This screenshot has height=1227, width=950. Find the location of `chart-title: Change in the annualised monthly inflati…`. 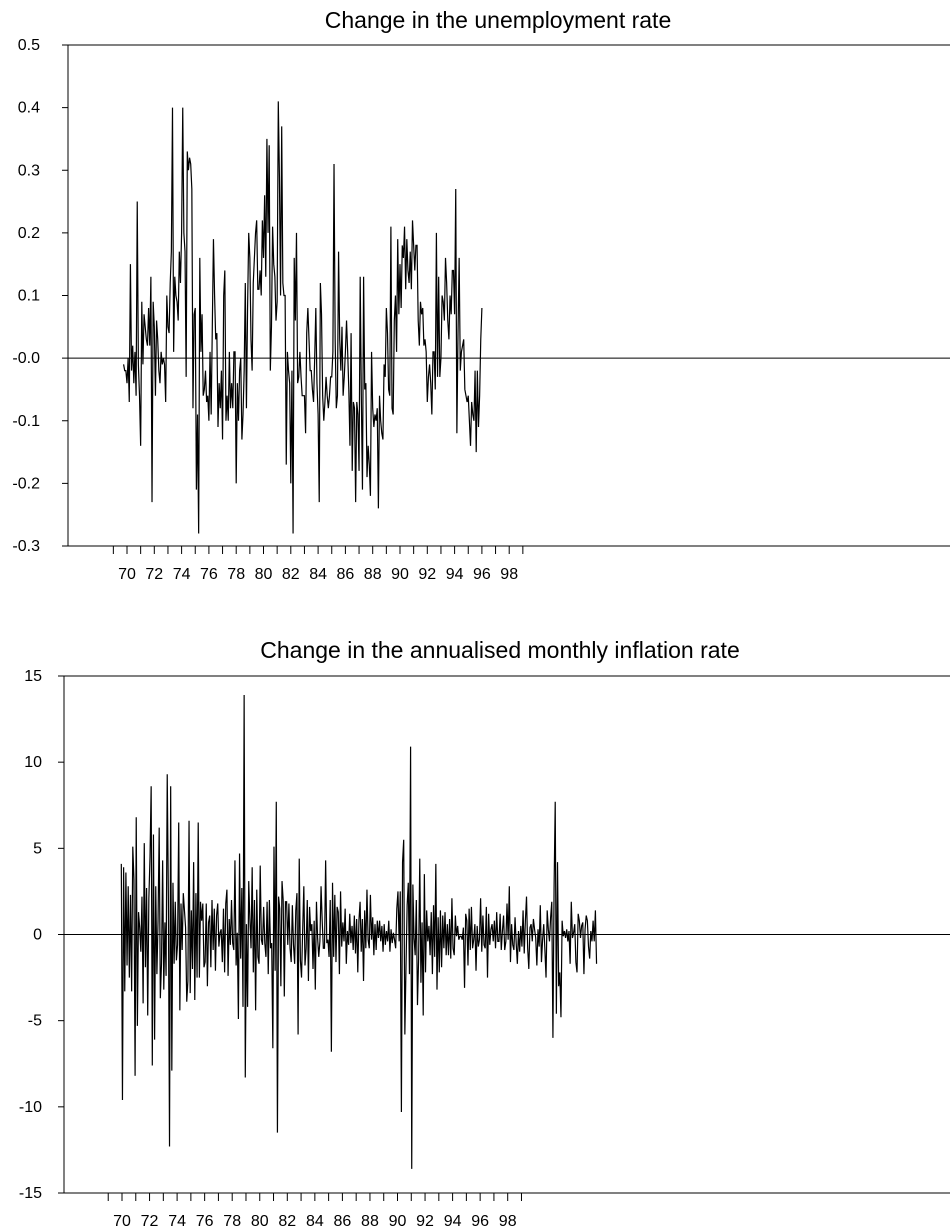

chart-title: Change in the annualised monthly inflati… is located at coordinates (500, 650).